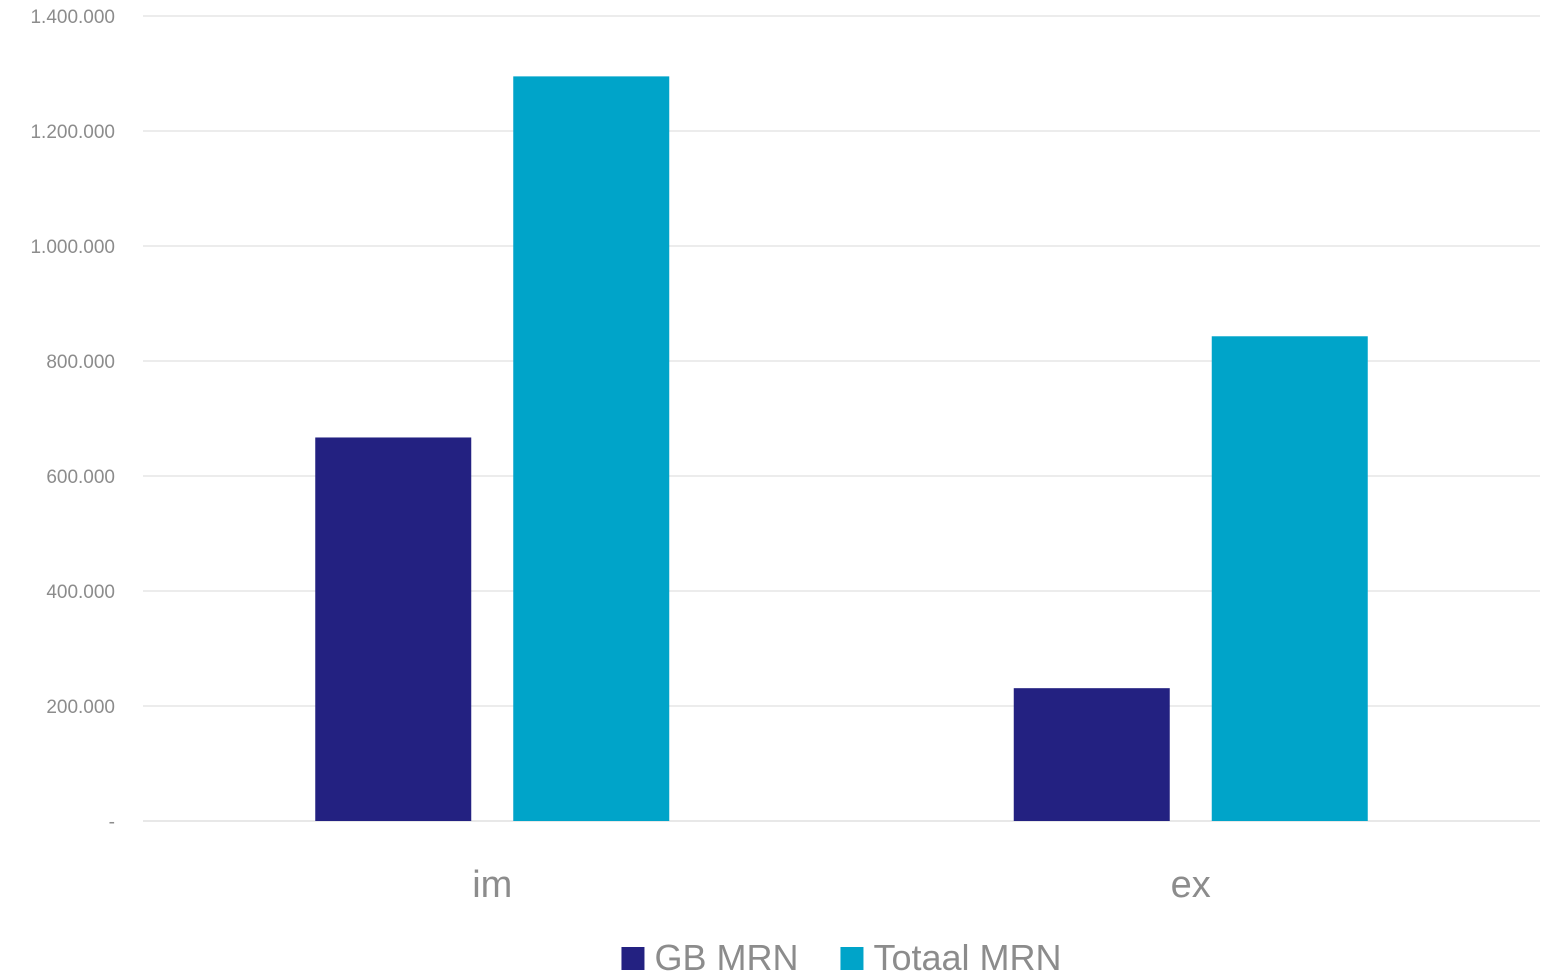  Describe the element at coordinates (80, 477) in the screenshot. I see `y-tick-label: 600.000` at that location.